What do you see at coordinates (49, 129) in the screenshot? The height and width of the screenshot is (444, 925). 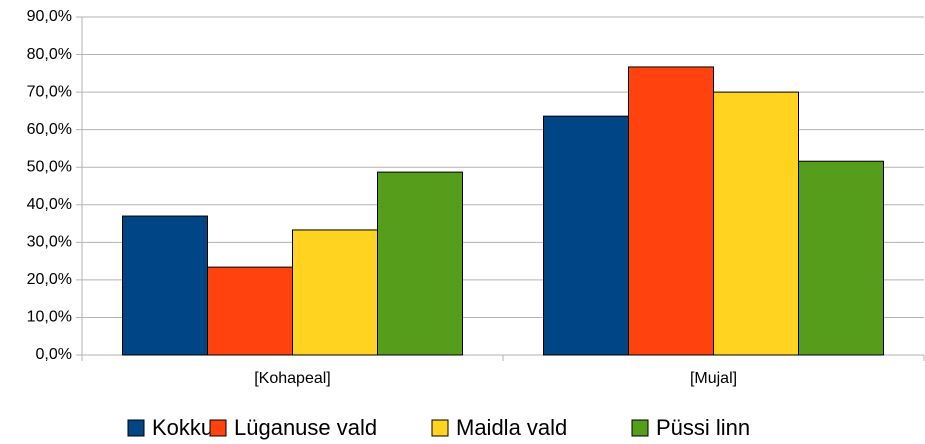 I see `y-tick-label: 60,0%` at bounding box center [49, 129].